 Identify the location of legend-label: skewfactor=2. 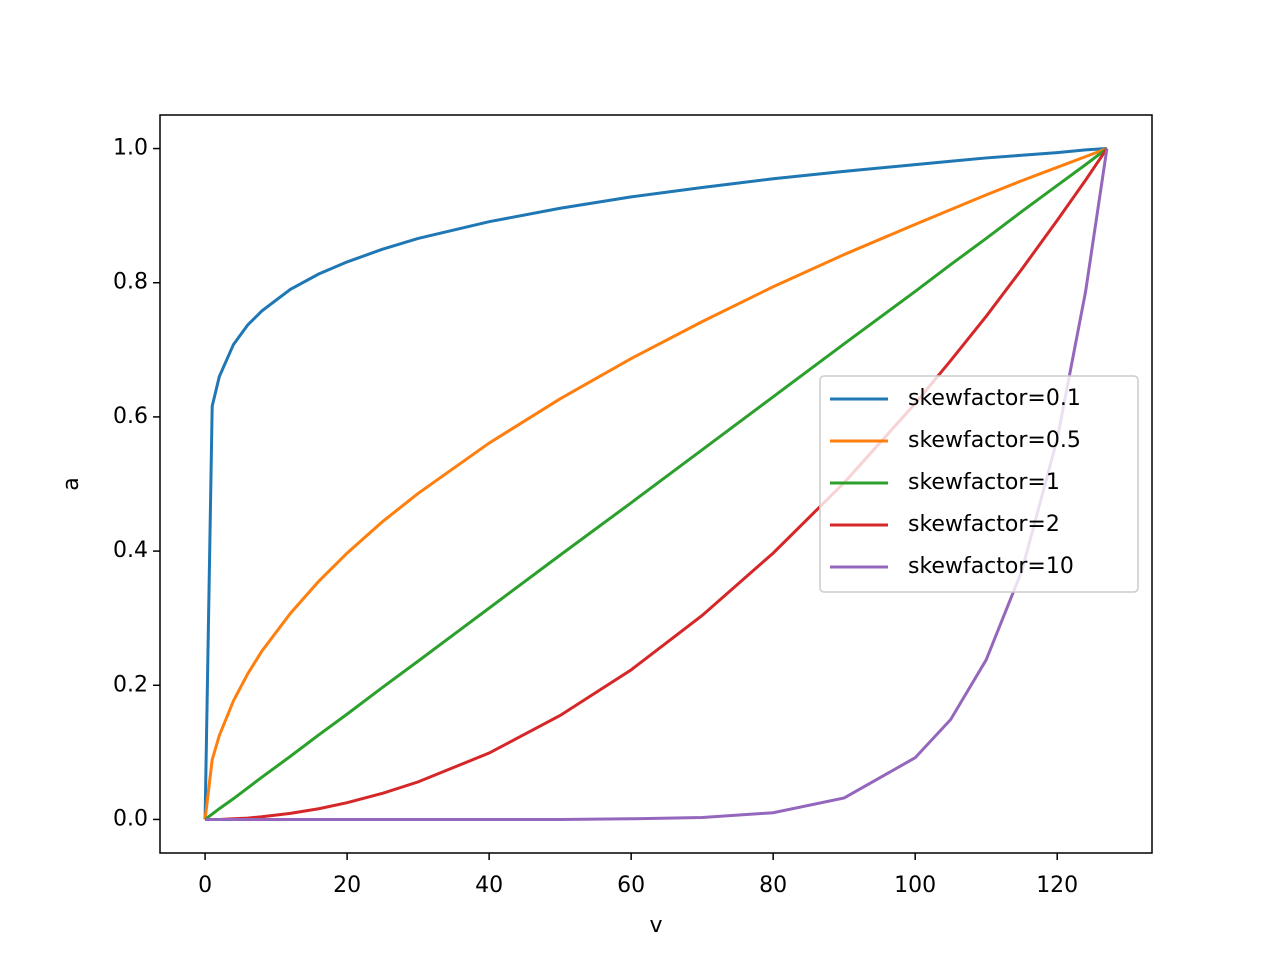
(984, 524).